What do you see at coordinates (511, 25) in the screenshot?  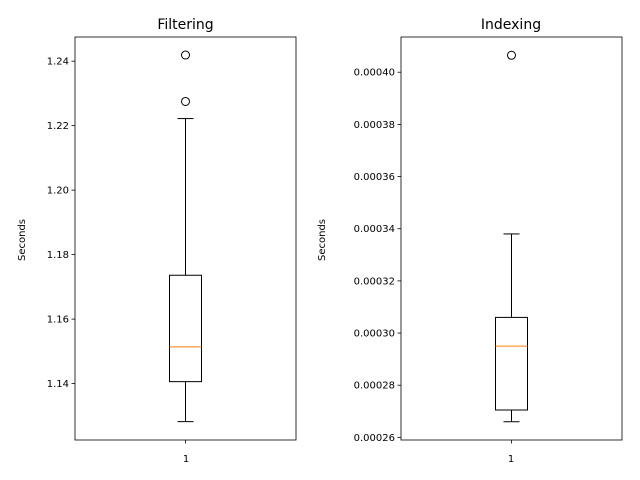 I see `indexing-title: Indexing` at bounding box center [511, 25].